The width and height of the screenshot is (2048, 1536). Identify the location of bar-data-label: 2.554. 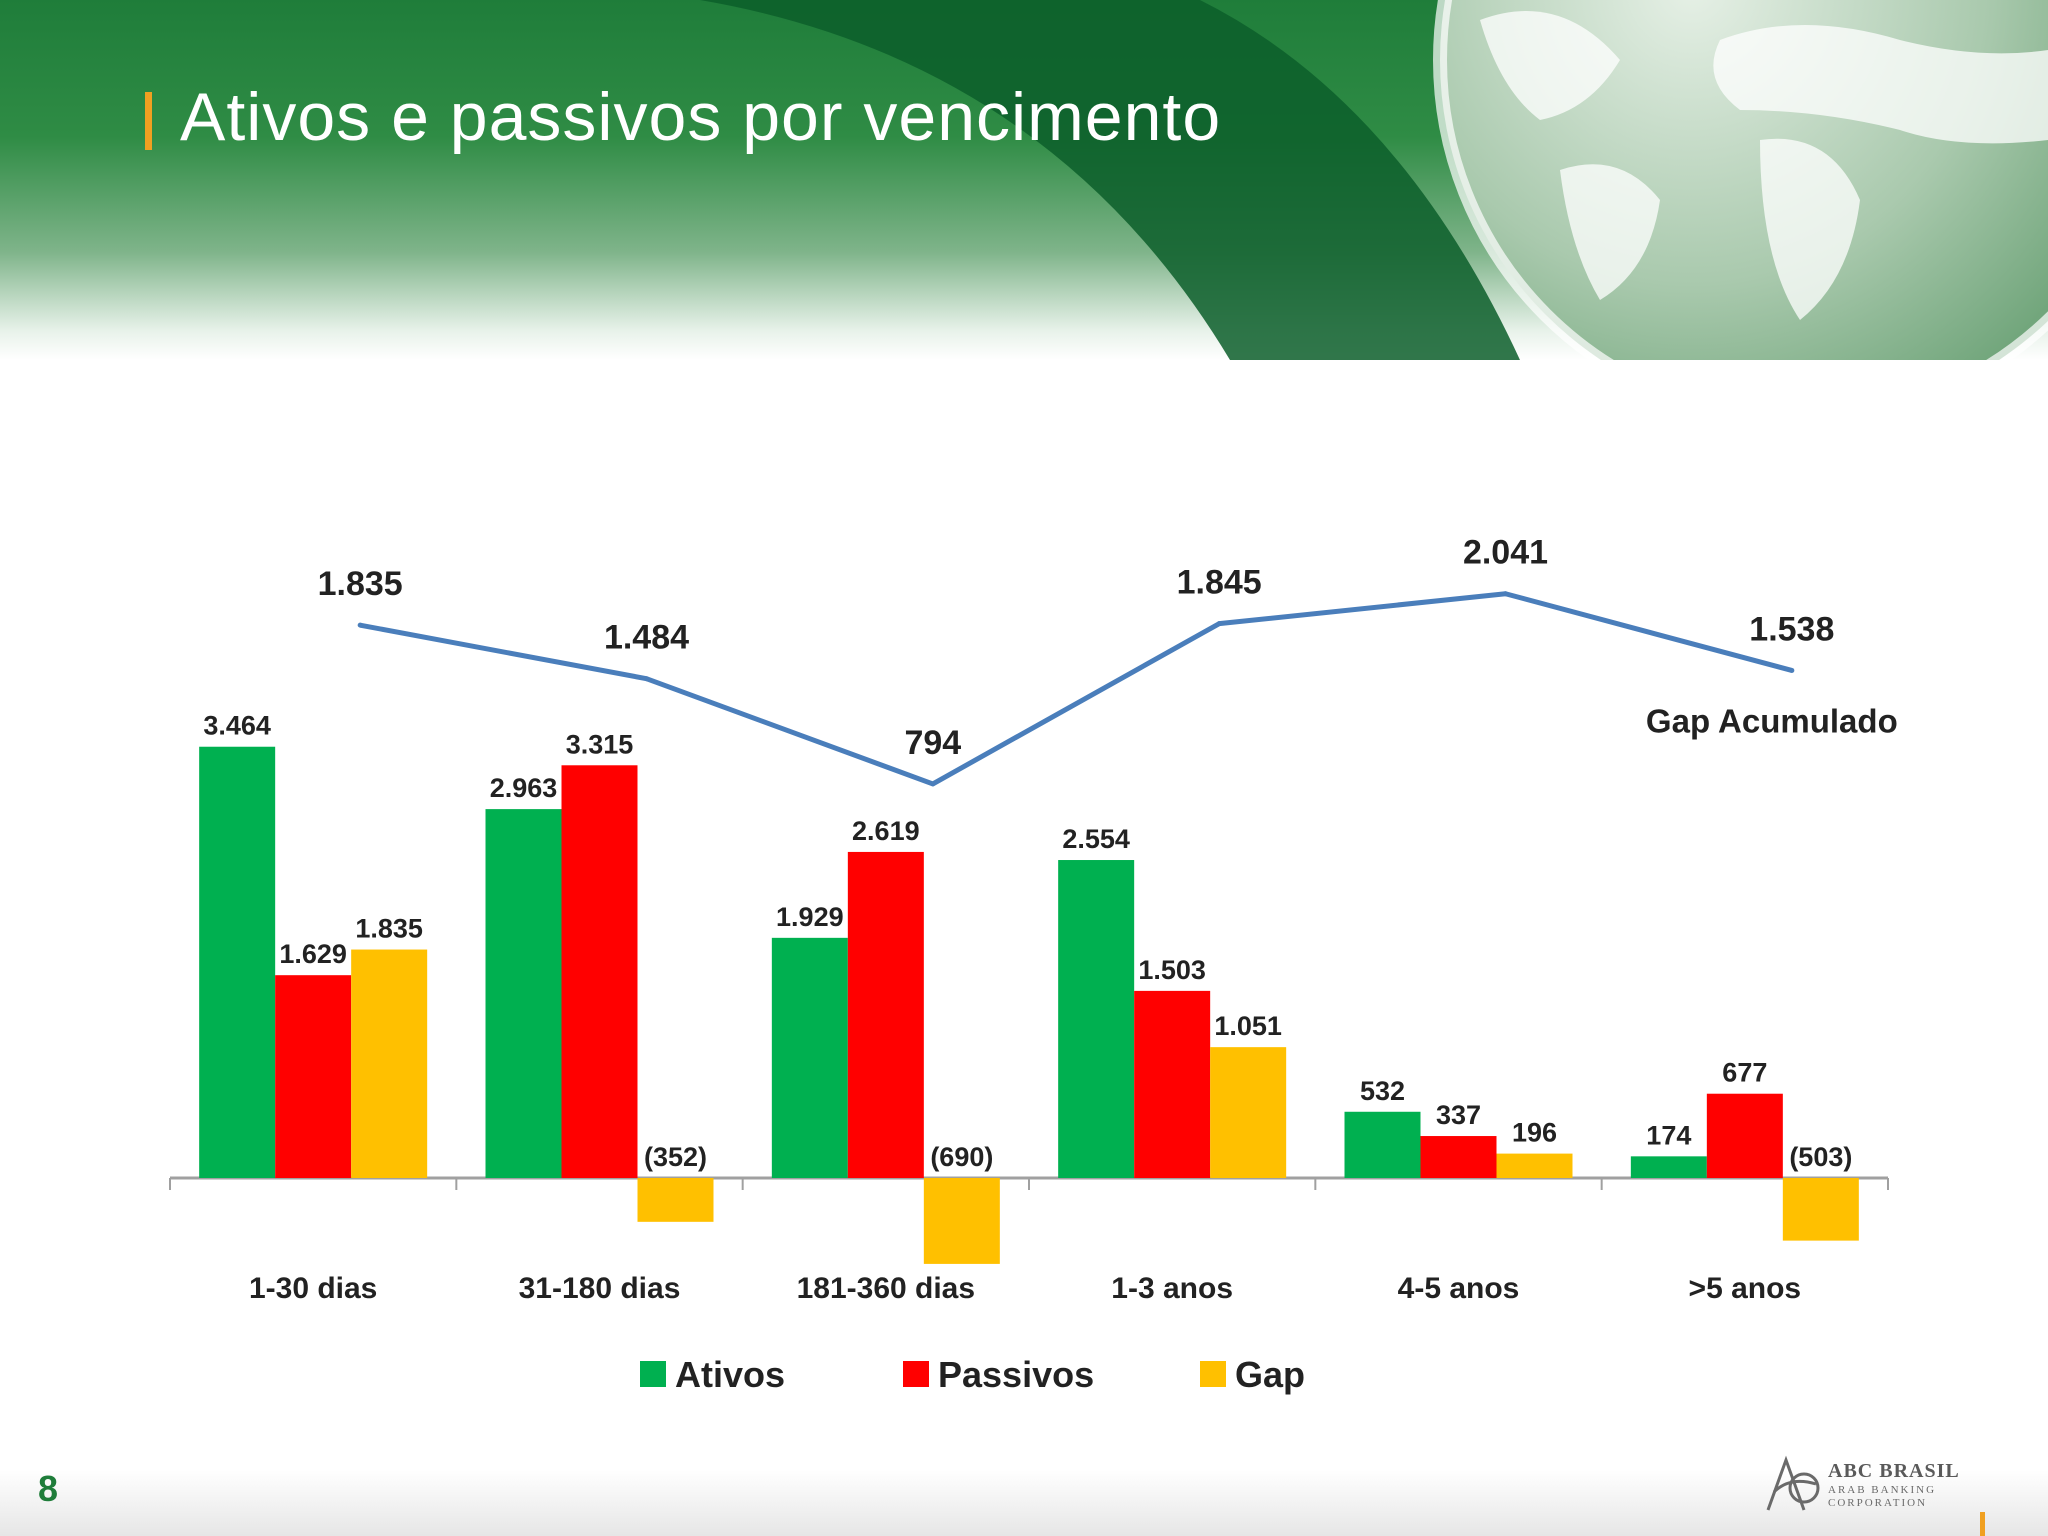
(1096, 839).